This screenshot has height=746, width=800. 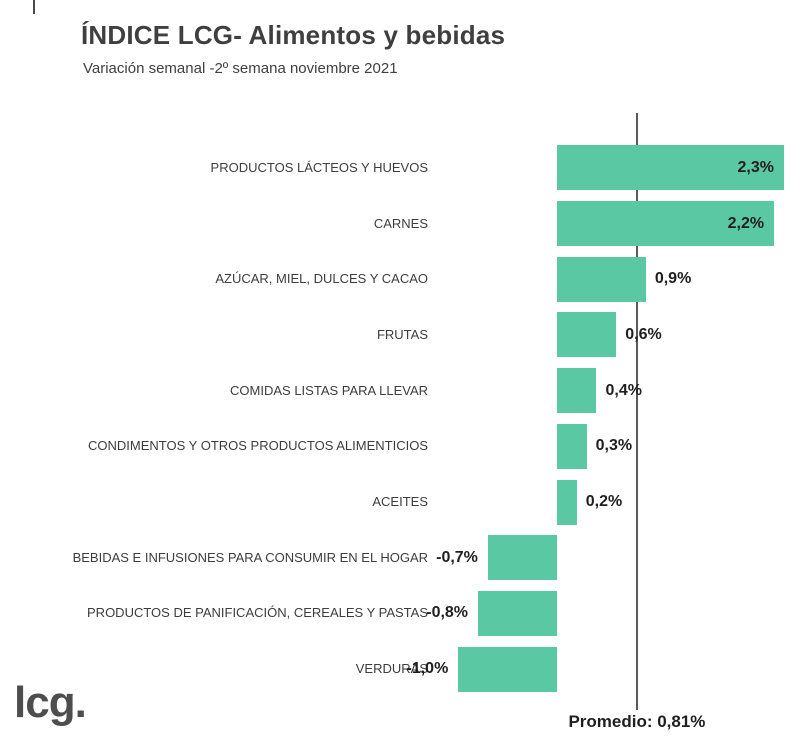 I want to click on value-label: 0,2%, so click(x=604, y=502).